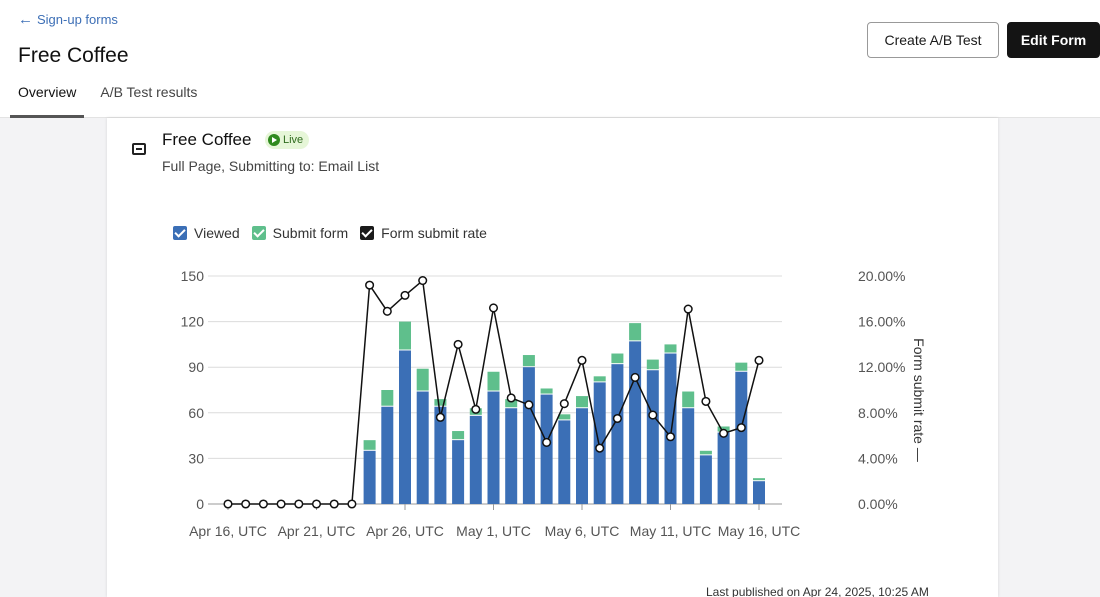 Image resolution: width=1100 pixels, height=597 pixels. Describe the element at coordinates (310, 233) in the screenshot. I see `legend-label: Submit form` at that location.